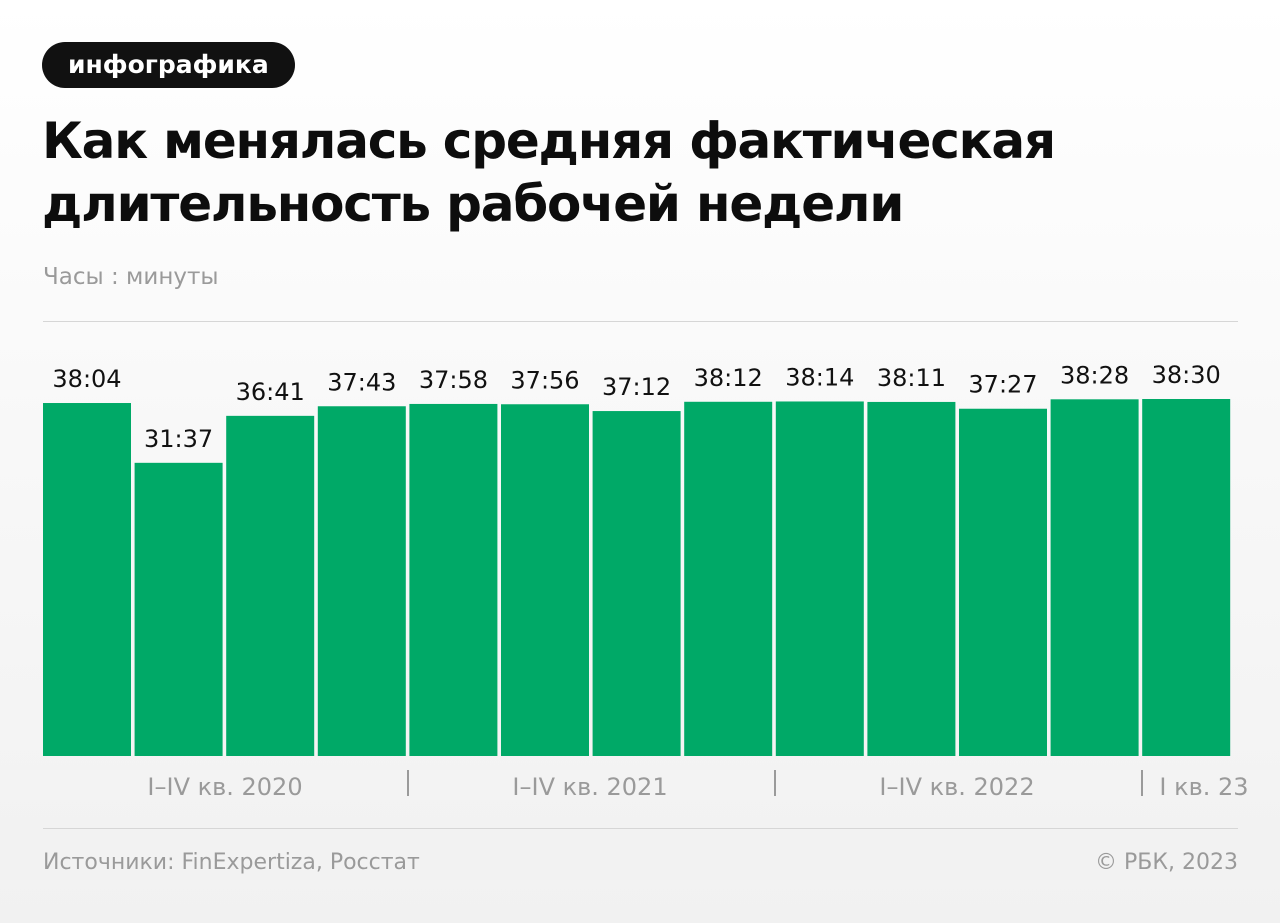 The width and height of the screenshot is (1280, 923). Describe the element at coordinates (168, 65) in the screenshot. I see `infographic-badge: инфографика` at that location.